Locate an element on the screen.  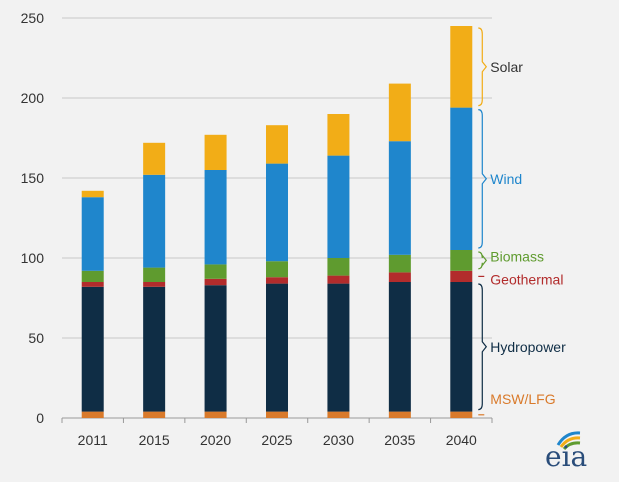
y-tick-label: 150 is located at coordinates (33, 178).